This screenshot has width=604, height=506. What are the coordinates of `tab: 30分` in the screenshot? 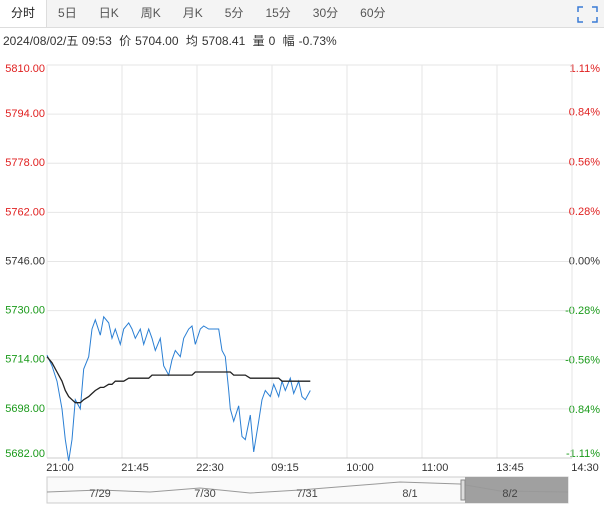 It's located at (325, 13).